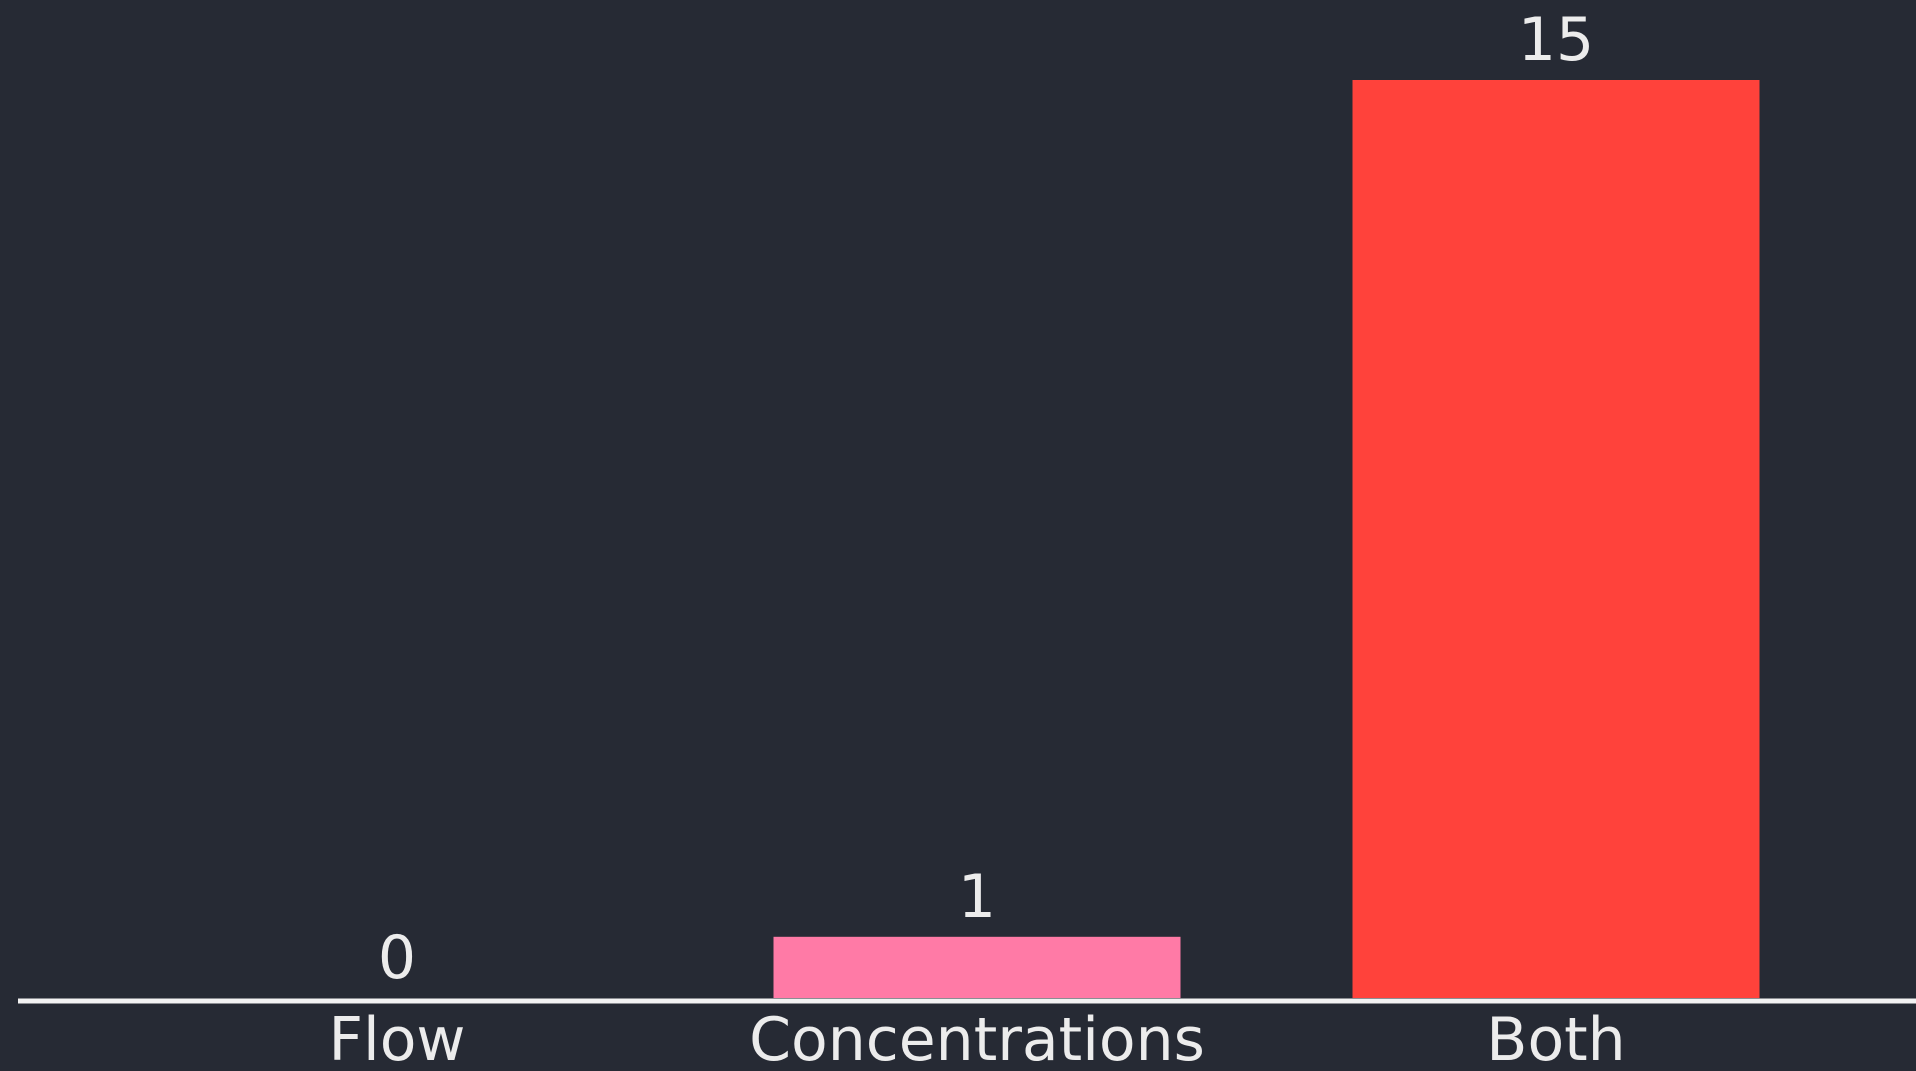 The height and width of the screenshot is (1071, 1916). Describe the element at coordinates (397, 958) in the screenshot. I see `value-label-flow: 0` at that location.